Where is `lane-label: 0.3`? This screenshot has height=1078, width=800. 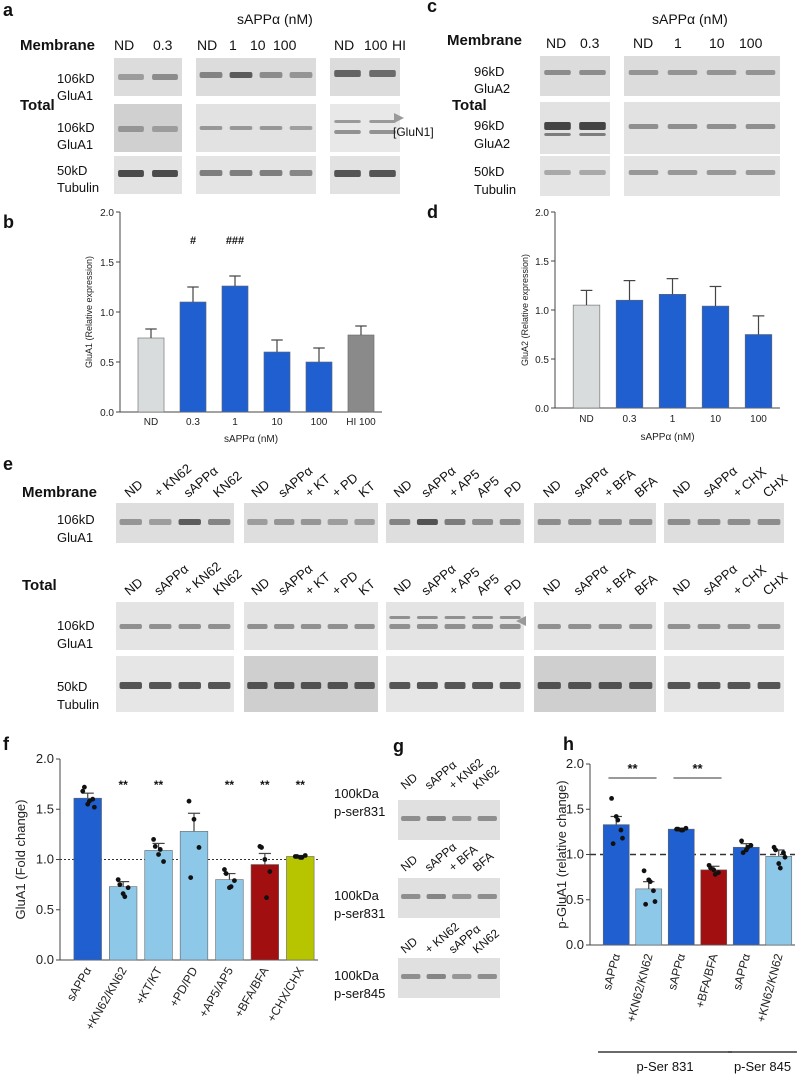 lane-label: 0.3 is located at coordinates (590, 43).